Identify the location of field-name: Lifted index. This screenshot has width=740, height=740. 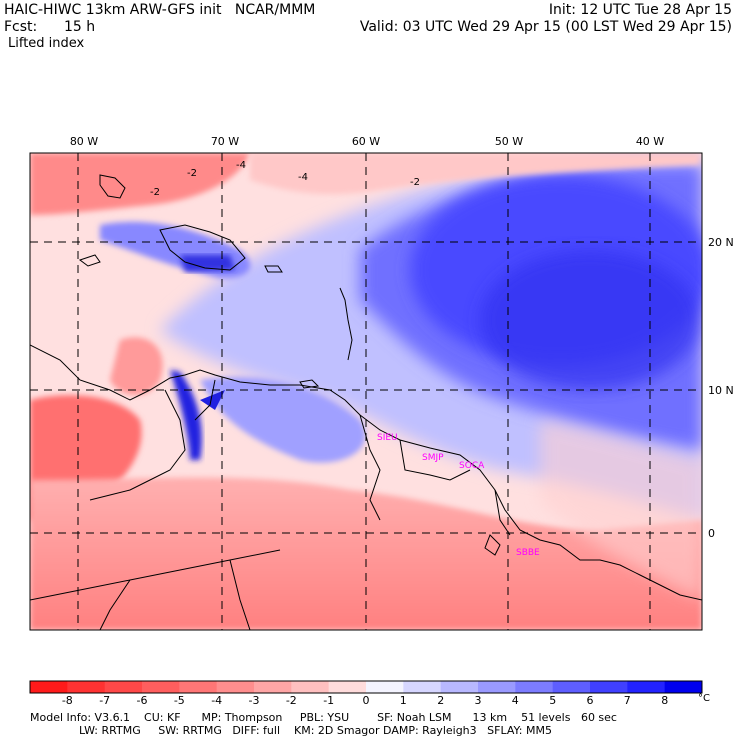
(46, 43).